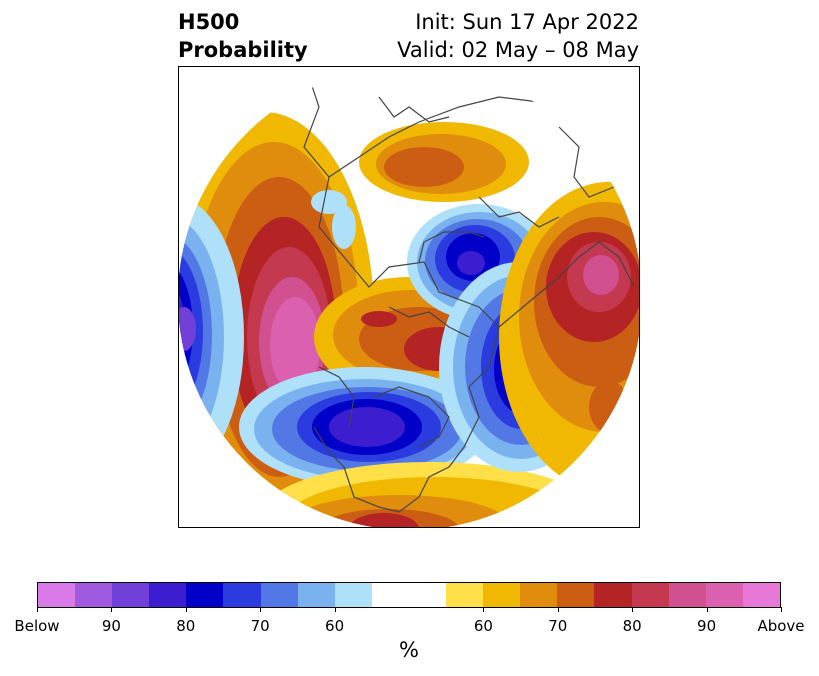 This screenshot has width=819, height=676. Describe the element at coordinates (409, 650) in the screenshot. I see `colorbar-unit: %` at that location.